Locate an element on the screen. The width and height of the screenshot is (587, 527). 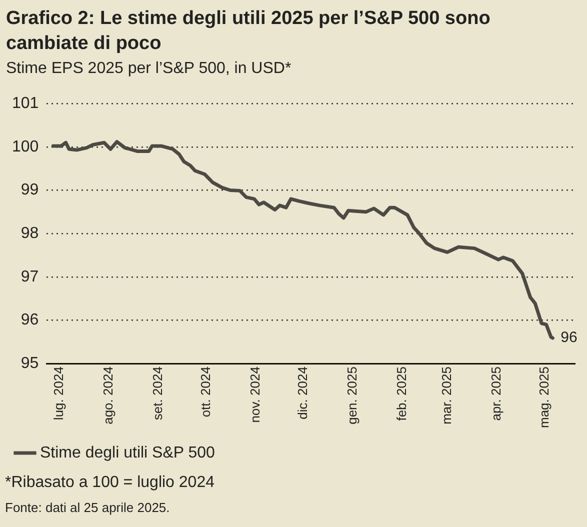
y-tick-label: 95 is located at coordinates (29, 363).